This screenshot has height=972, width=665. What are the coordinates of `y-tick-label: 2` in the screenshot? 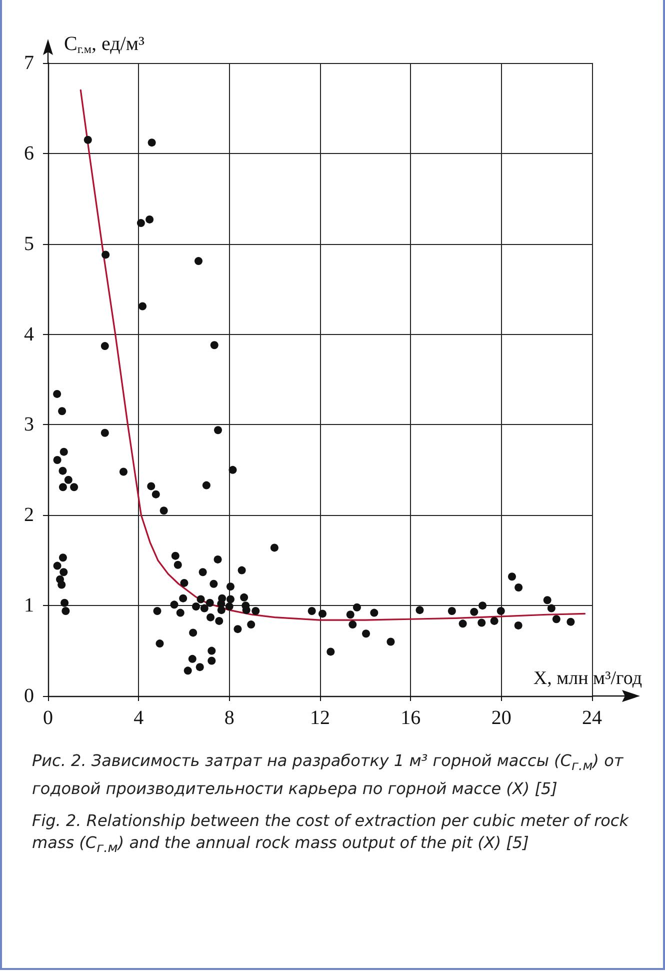 It's located at (29, 515).